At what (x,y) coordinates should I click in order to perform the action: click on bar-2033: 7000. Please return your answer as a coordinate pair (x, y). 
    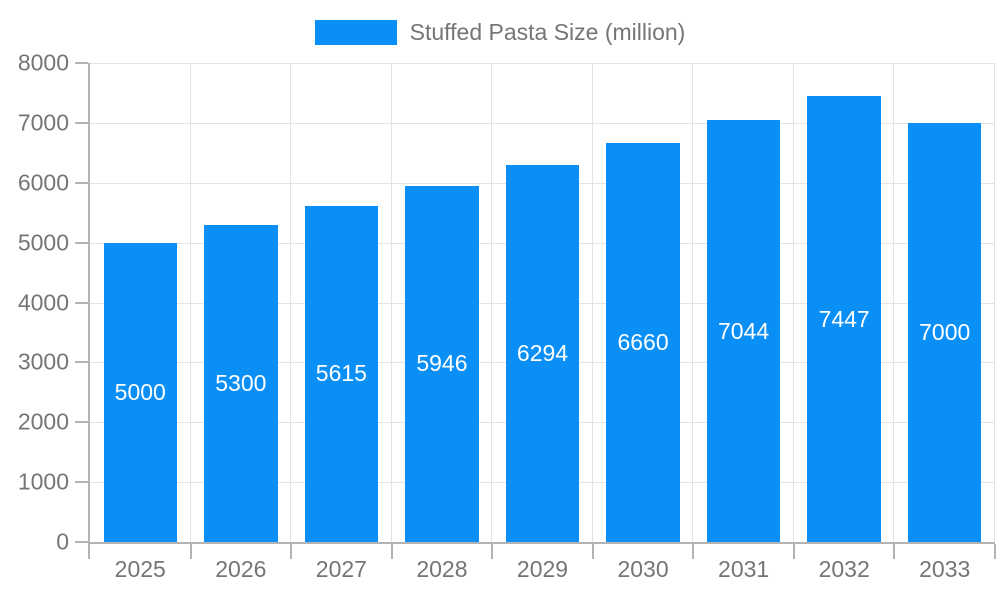
    Looking at the image, I should click on (945, 332).